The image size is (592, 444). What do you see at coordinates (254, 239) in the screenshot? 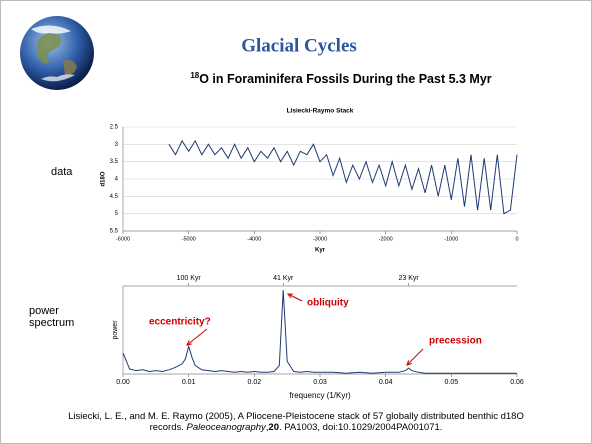
I see `x-tick-label: -4000` at bounding box center [254, 239].